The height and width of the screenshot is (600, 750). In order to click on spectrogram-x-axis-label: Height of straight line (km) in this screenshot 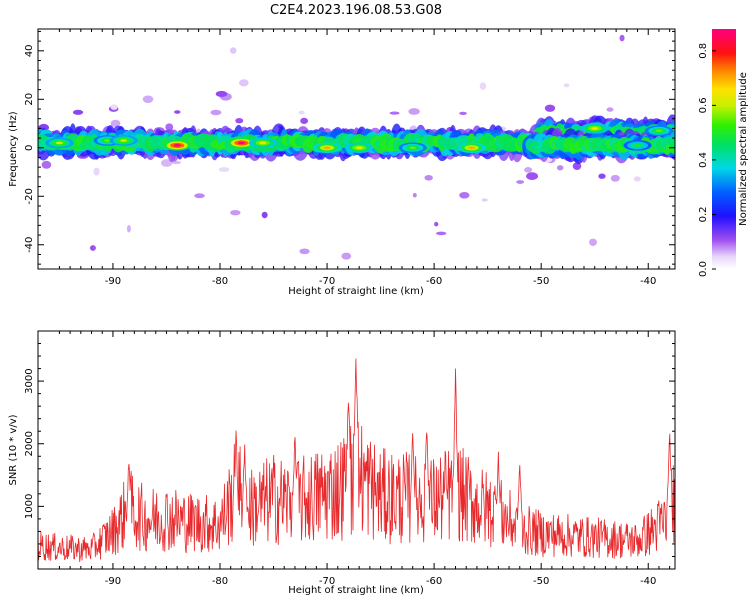, I will do `click(356, 291)`.